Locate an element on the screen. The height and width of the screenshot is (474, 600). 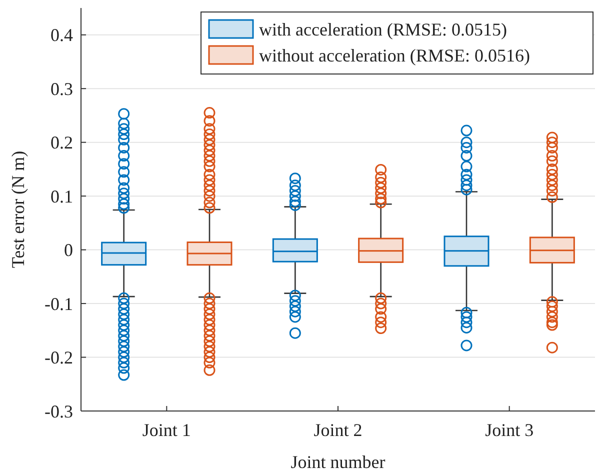
x-tick-label: Joint 3 is located at coordinates (509, 430).